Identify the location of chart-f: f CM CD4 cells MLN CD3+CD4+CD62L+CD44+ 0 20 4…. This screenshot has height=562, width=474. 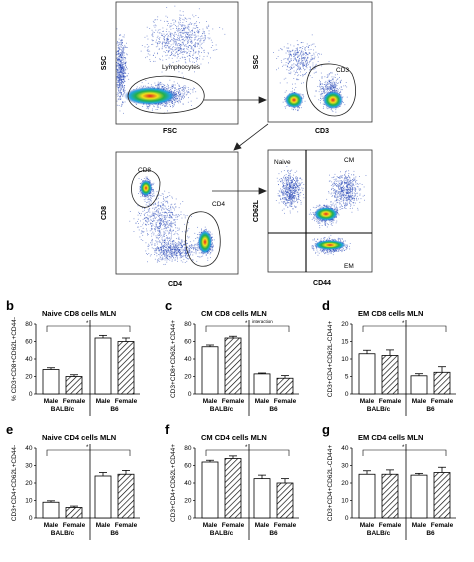
(232, 481).